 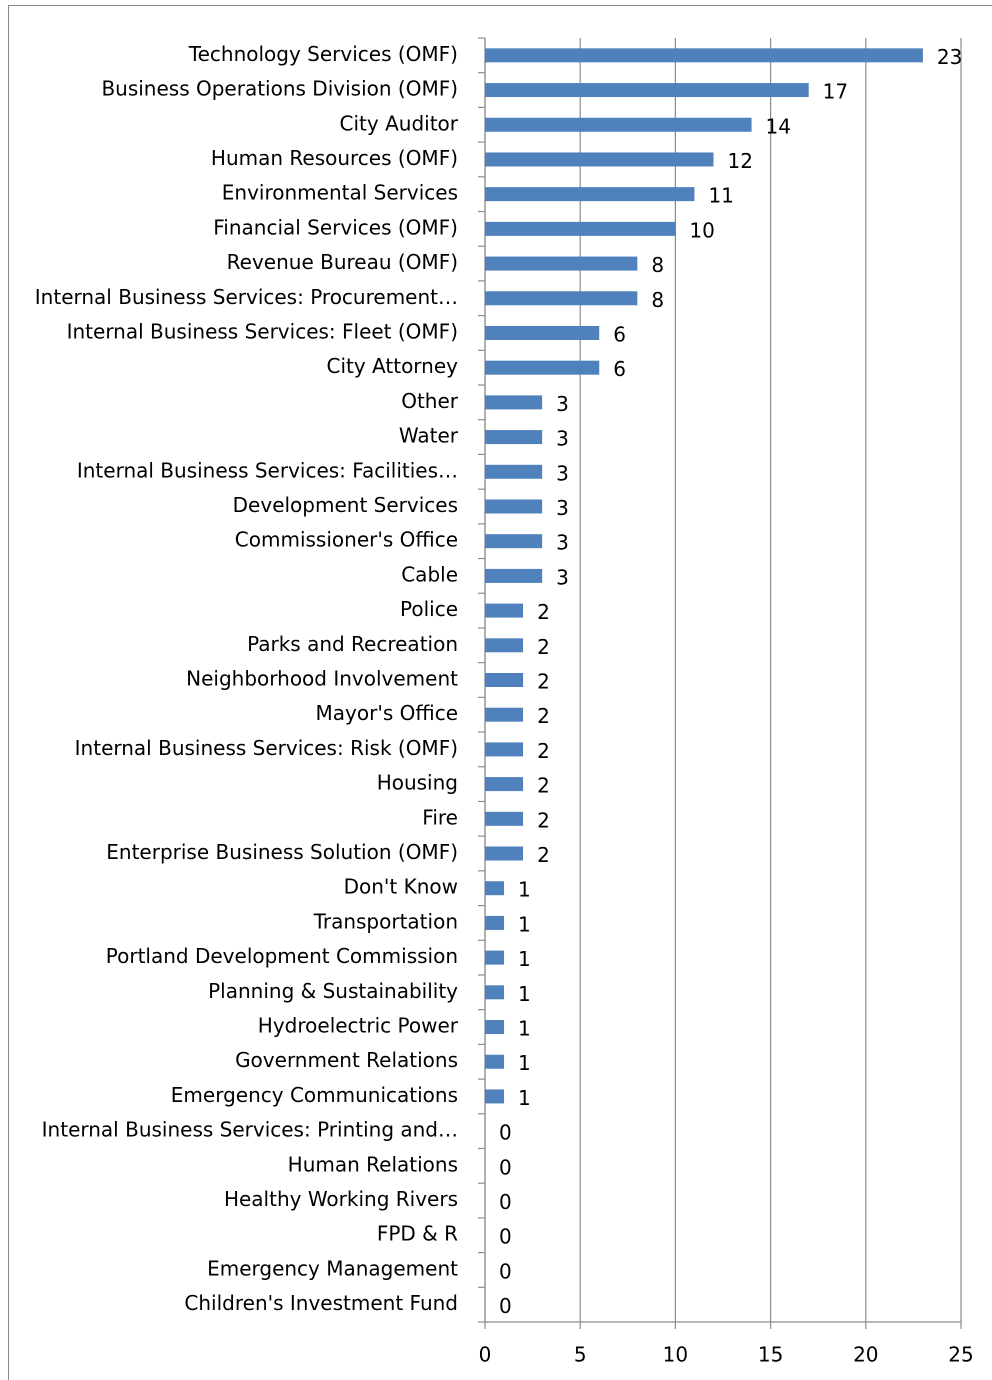 What do you see at coordinates (417, 783) in the screenshot?
I see `y-tick-label: Housing` at bounding box center [417, 783].